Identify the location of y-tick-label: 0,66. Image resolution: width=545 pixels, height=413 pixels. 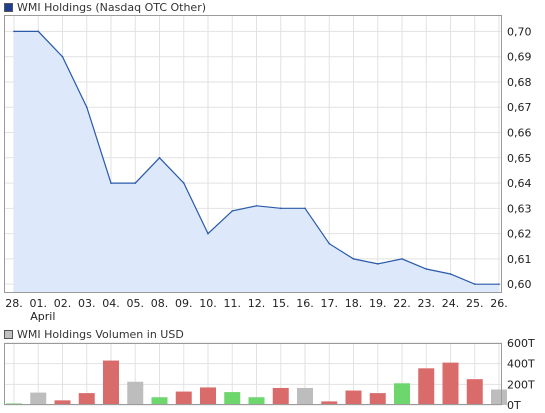
(519, 133).